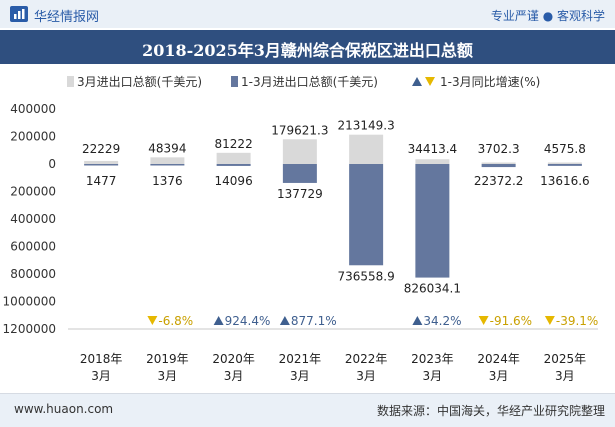 The width and height of the screenshot is (615, 427). Describe the element at coordinates (167, 148) in the screenshot. I see `data-label-monthly: 48394` at that location.